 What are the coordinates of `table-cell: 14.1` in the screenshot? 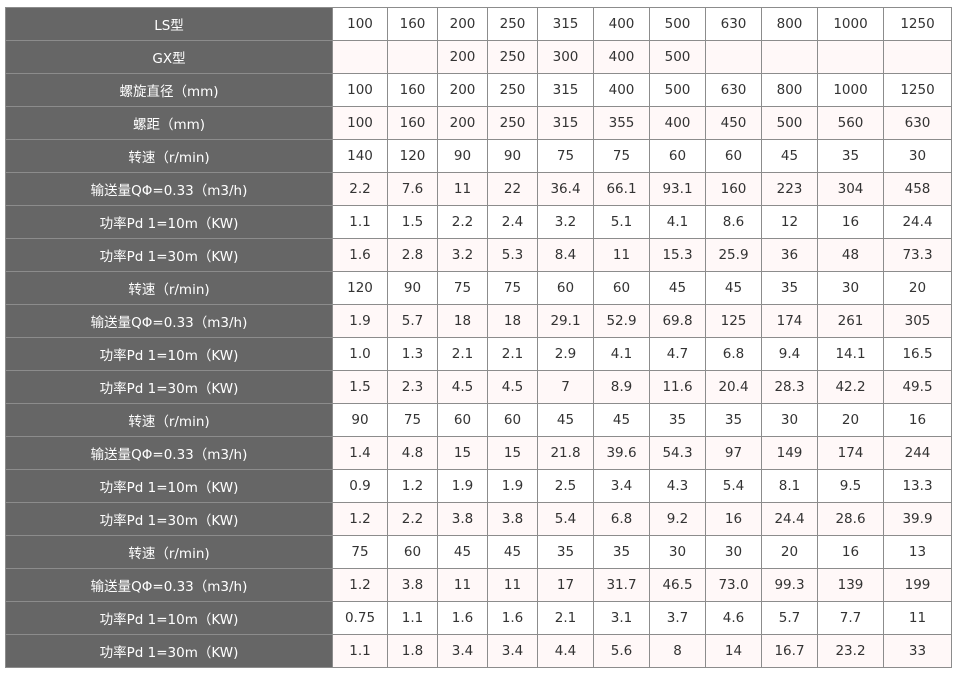 It's located at (850, 354).